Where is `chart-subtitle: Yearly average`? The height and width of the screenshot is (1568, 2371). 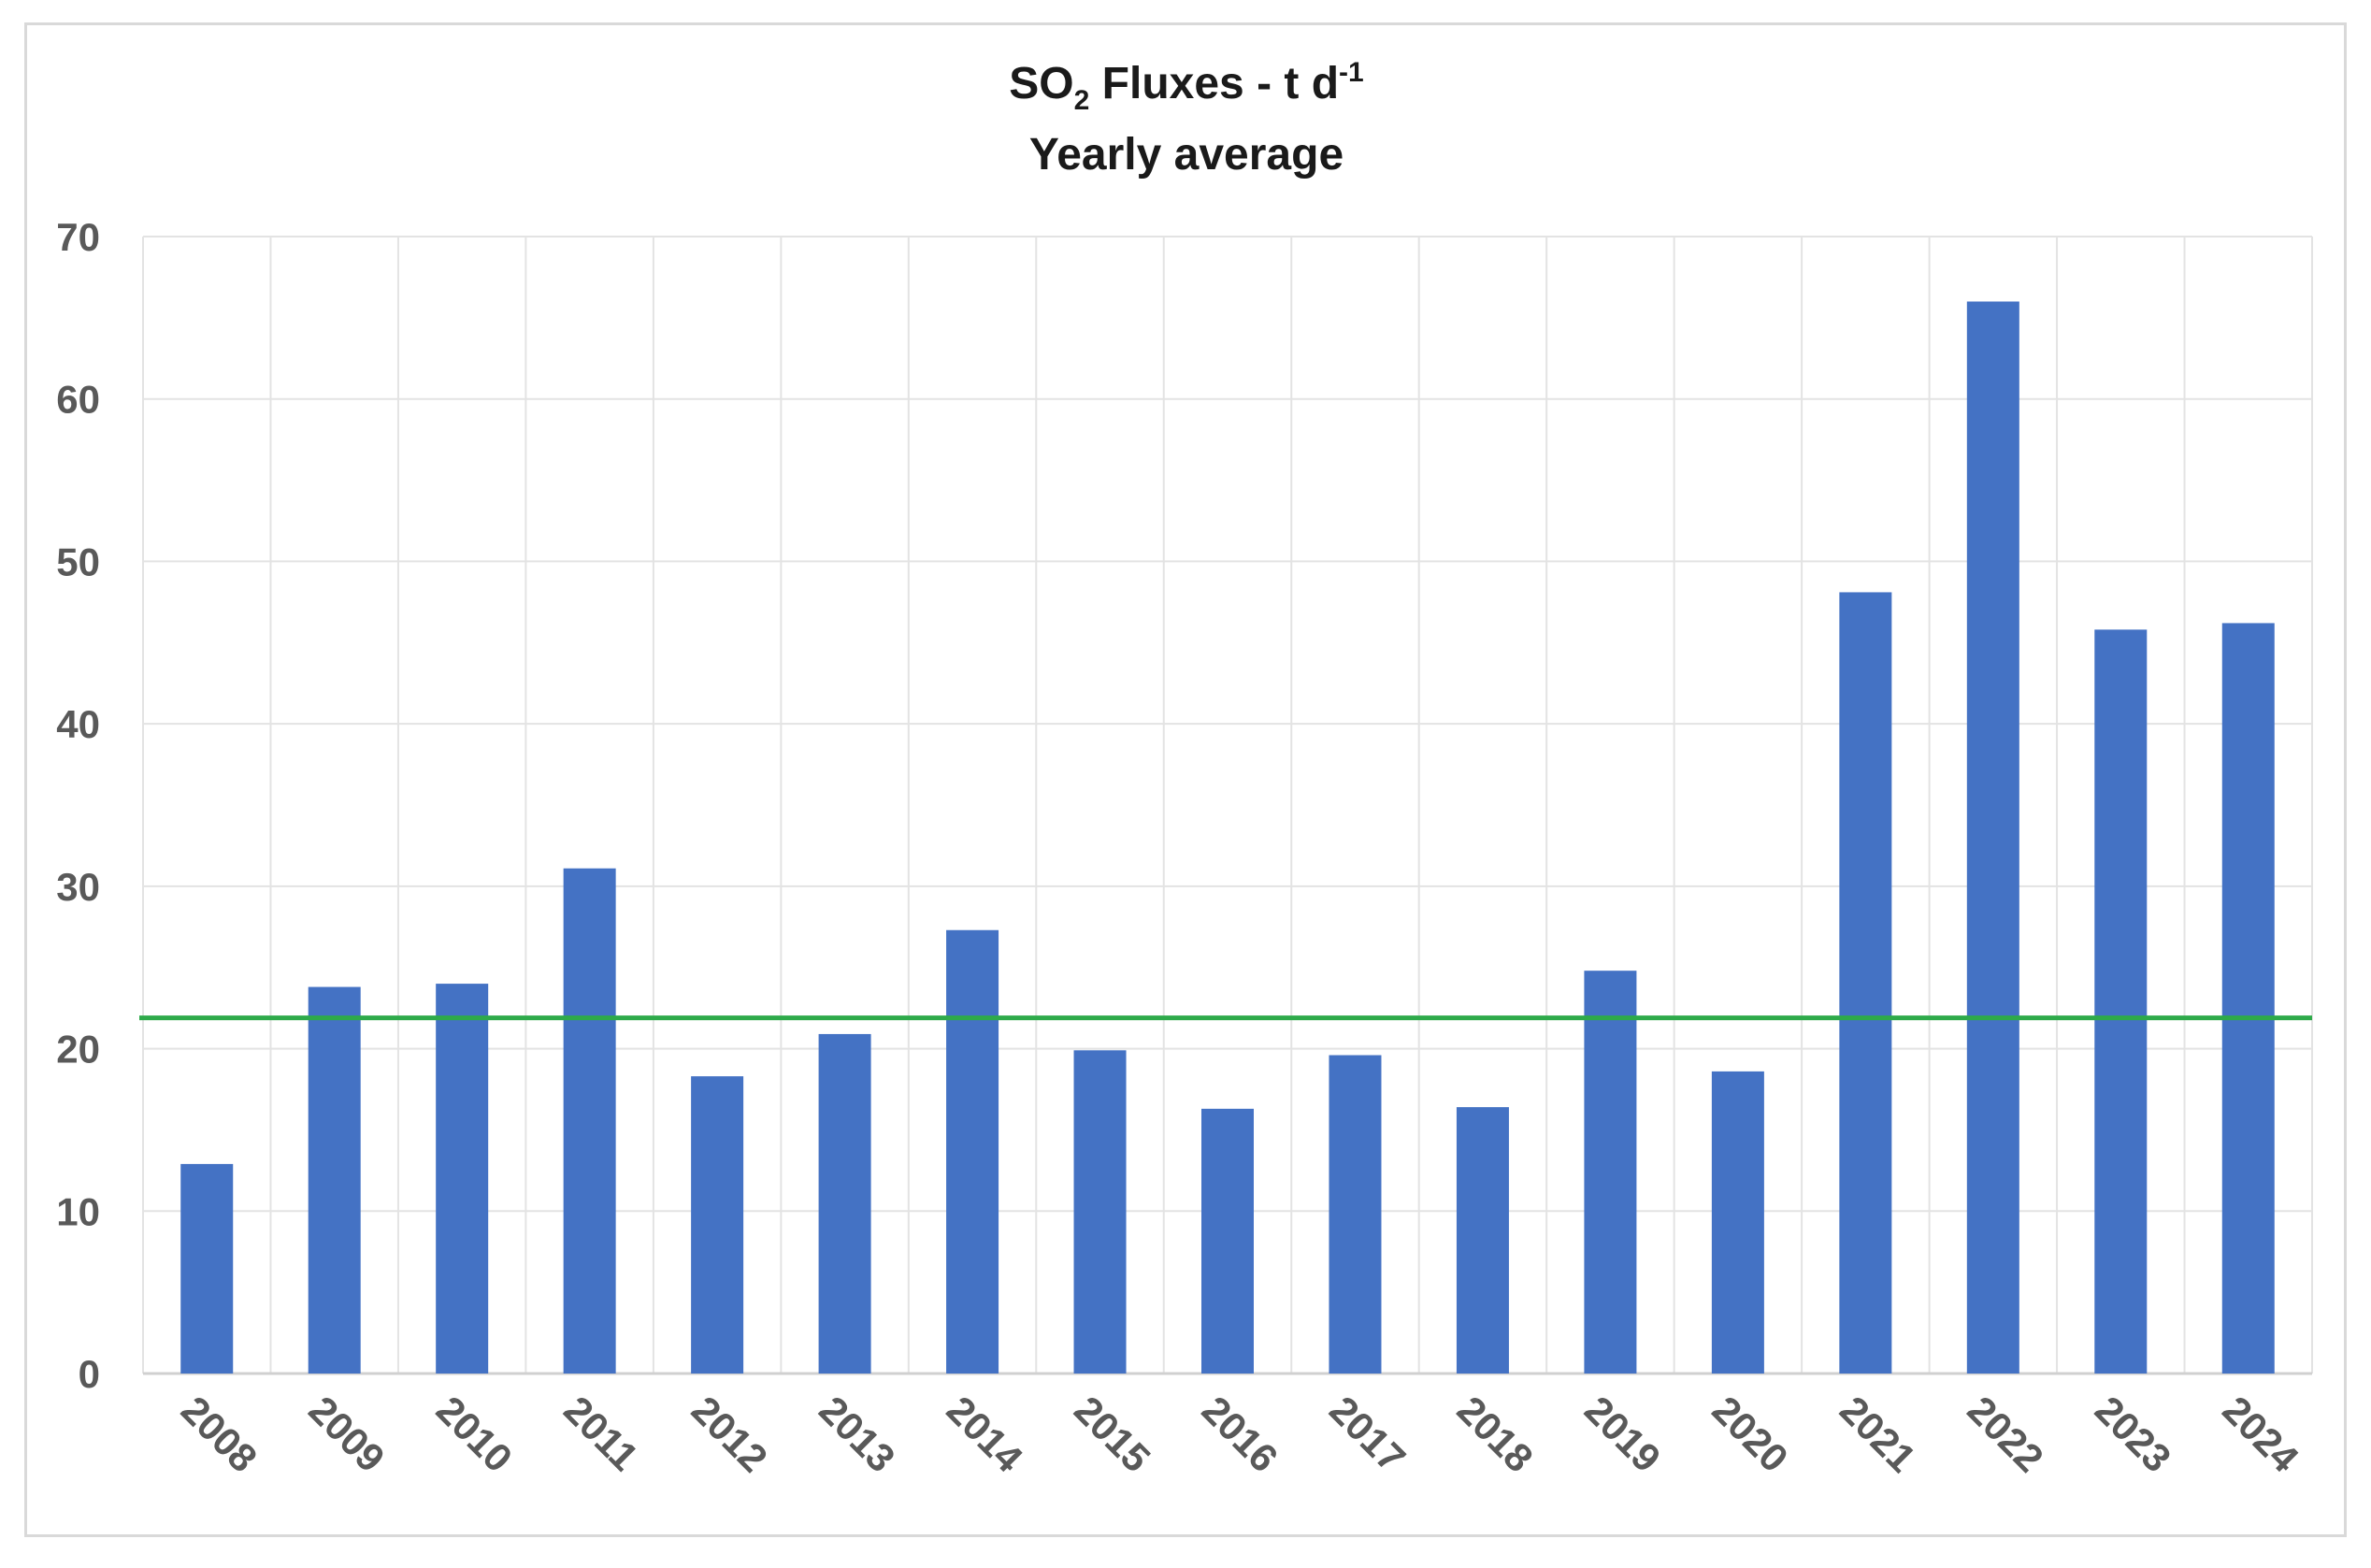
chart-subtitle: Yearly average is located at coordinates (1186, 155).